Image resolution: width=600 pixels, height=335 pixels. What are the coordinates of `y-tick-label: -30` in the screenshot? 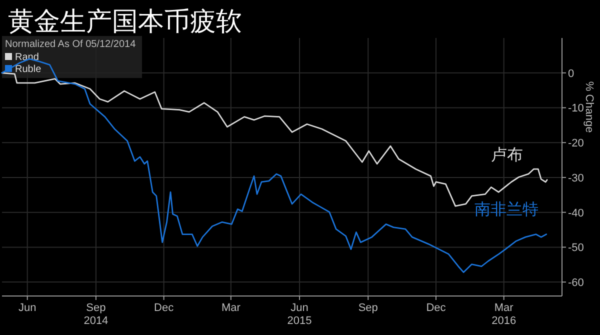 It's located at (576, 178).